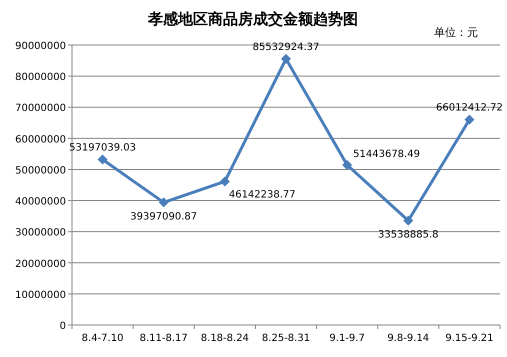 The width and height of the screenshot is (507, 357). Describe the element at coordinates (286, 338) in the screenshot. I see `x-tick-label: 8.25-8.31` at that location.